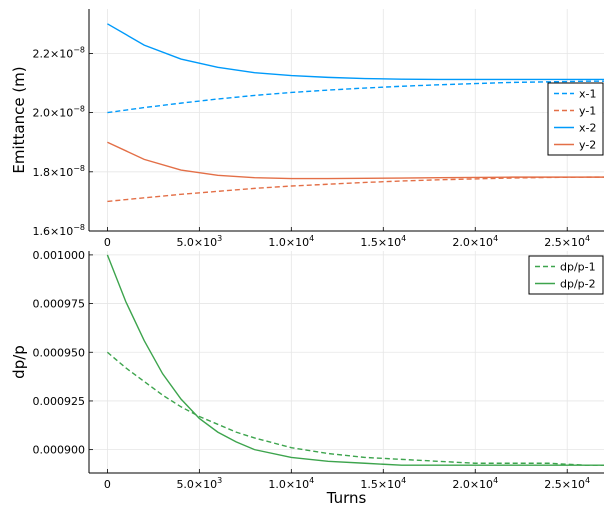 The width and height of the screenshot is (605, 508). I want to click on legend: x-1 y-1 x-2 y-2, so click(575, 119).